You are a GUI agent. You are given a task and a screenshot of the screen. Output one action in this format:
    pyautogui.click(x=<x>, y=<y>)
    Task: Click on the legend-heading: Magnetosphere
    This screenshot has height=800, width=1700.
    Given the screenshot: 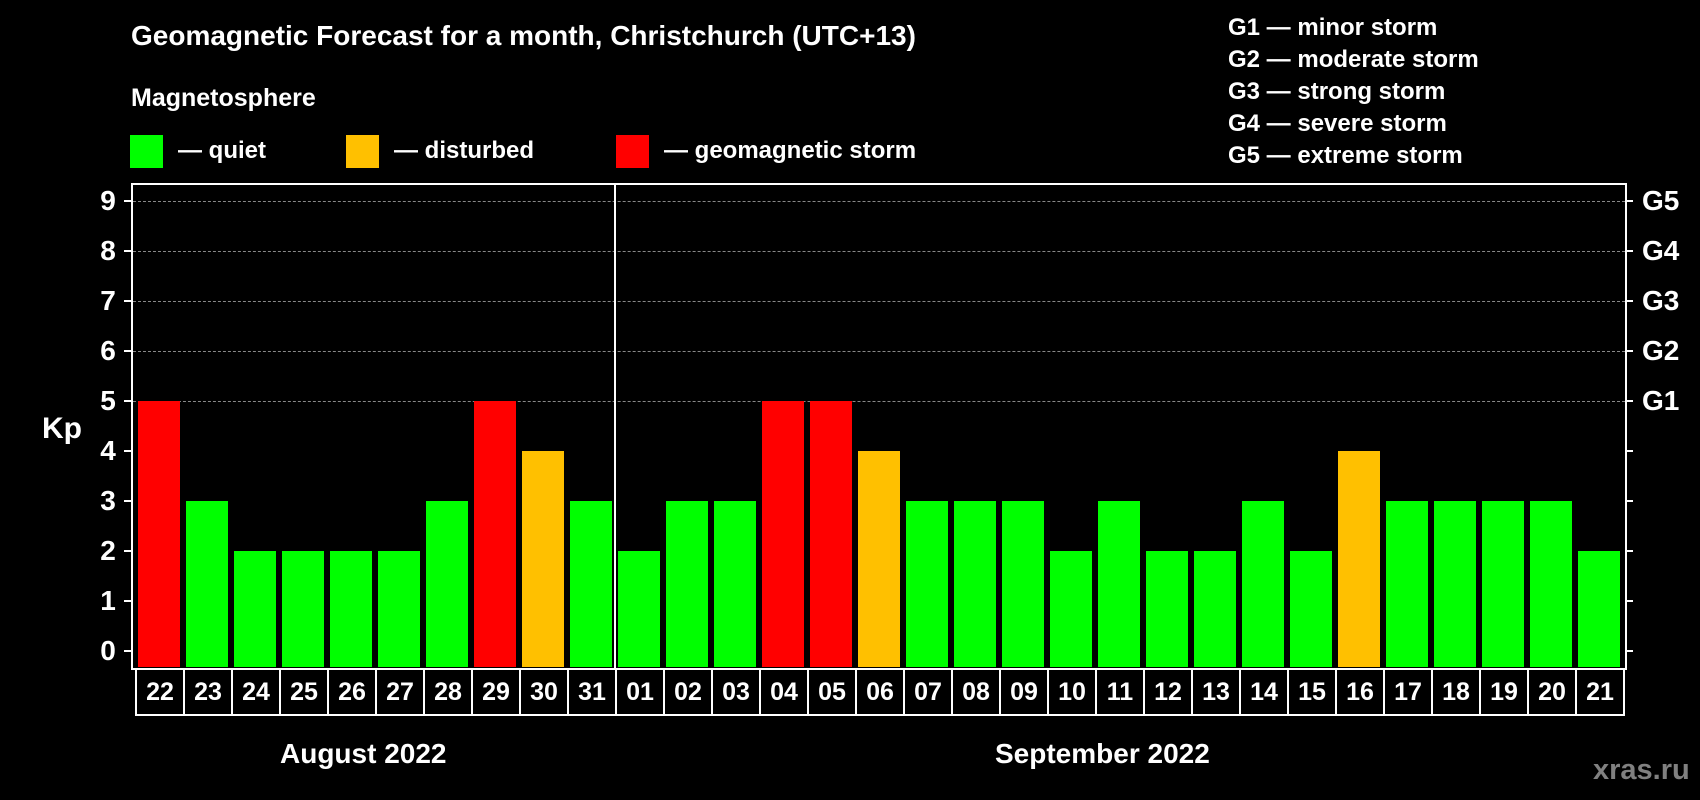 What is the action you would take?
    pyautogui.click(x=223, y=98)
    